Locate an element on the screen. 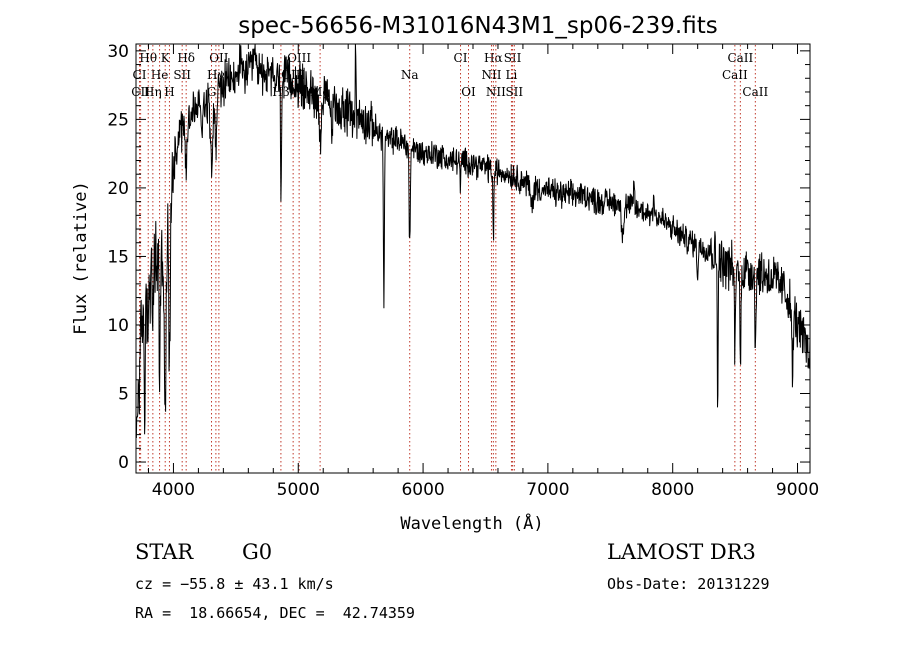 This screenshot has width=900, height=649. y-tick-label: 10 is located at coordinates (118, 326).